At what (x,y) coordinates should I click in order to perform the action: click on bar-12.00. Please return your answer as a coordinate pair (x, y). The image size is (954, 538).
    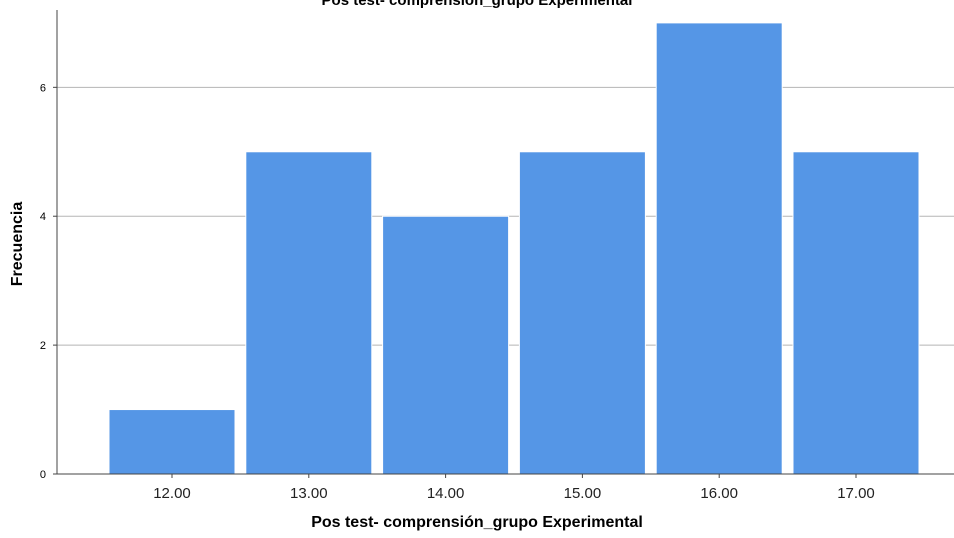
    Looking at the image, I should click on (172, 442).